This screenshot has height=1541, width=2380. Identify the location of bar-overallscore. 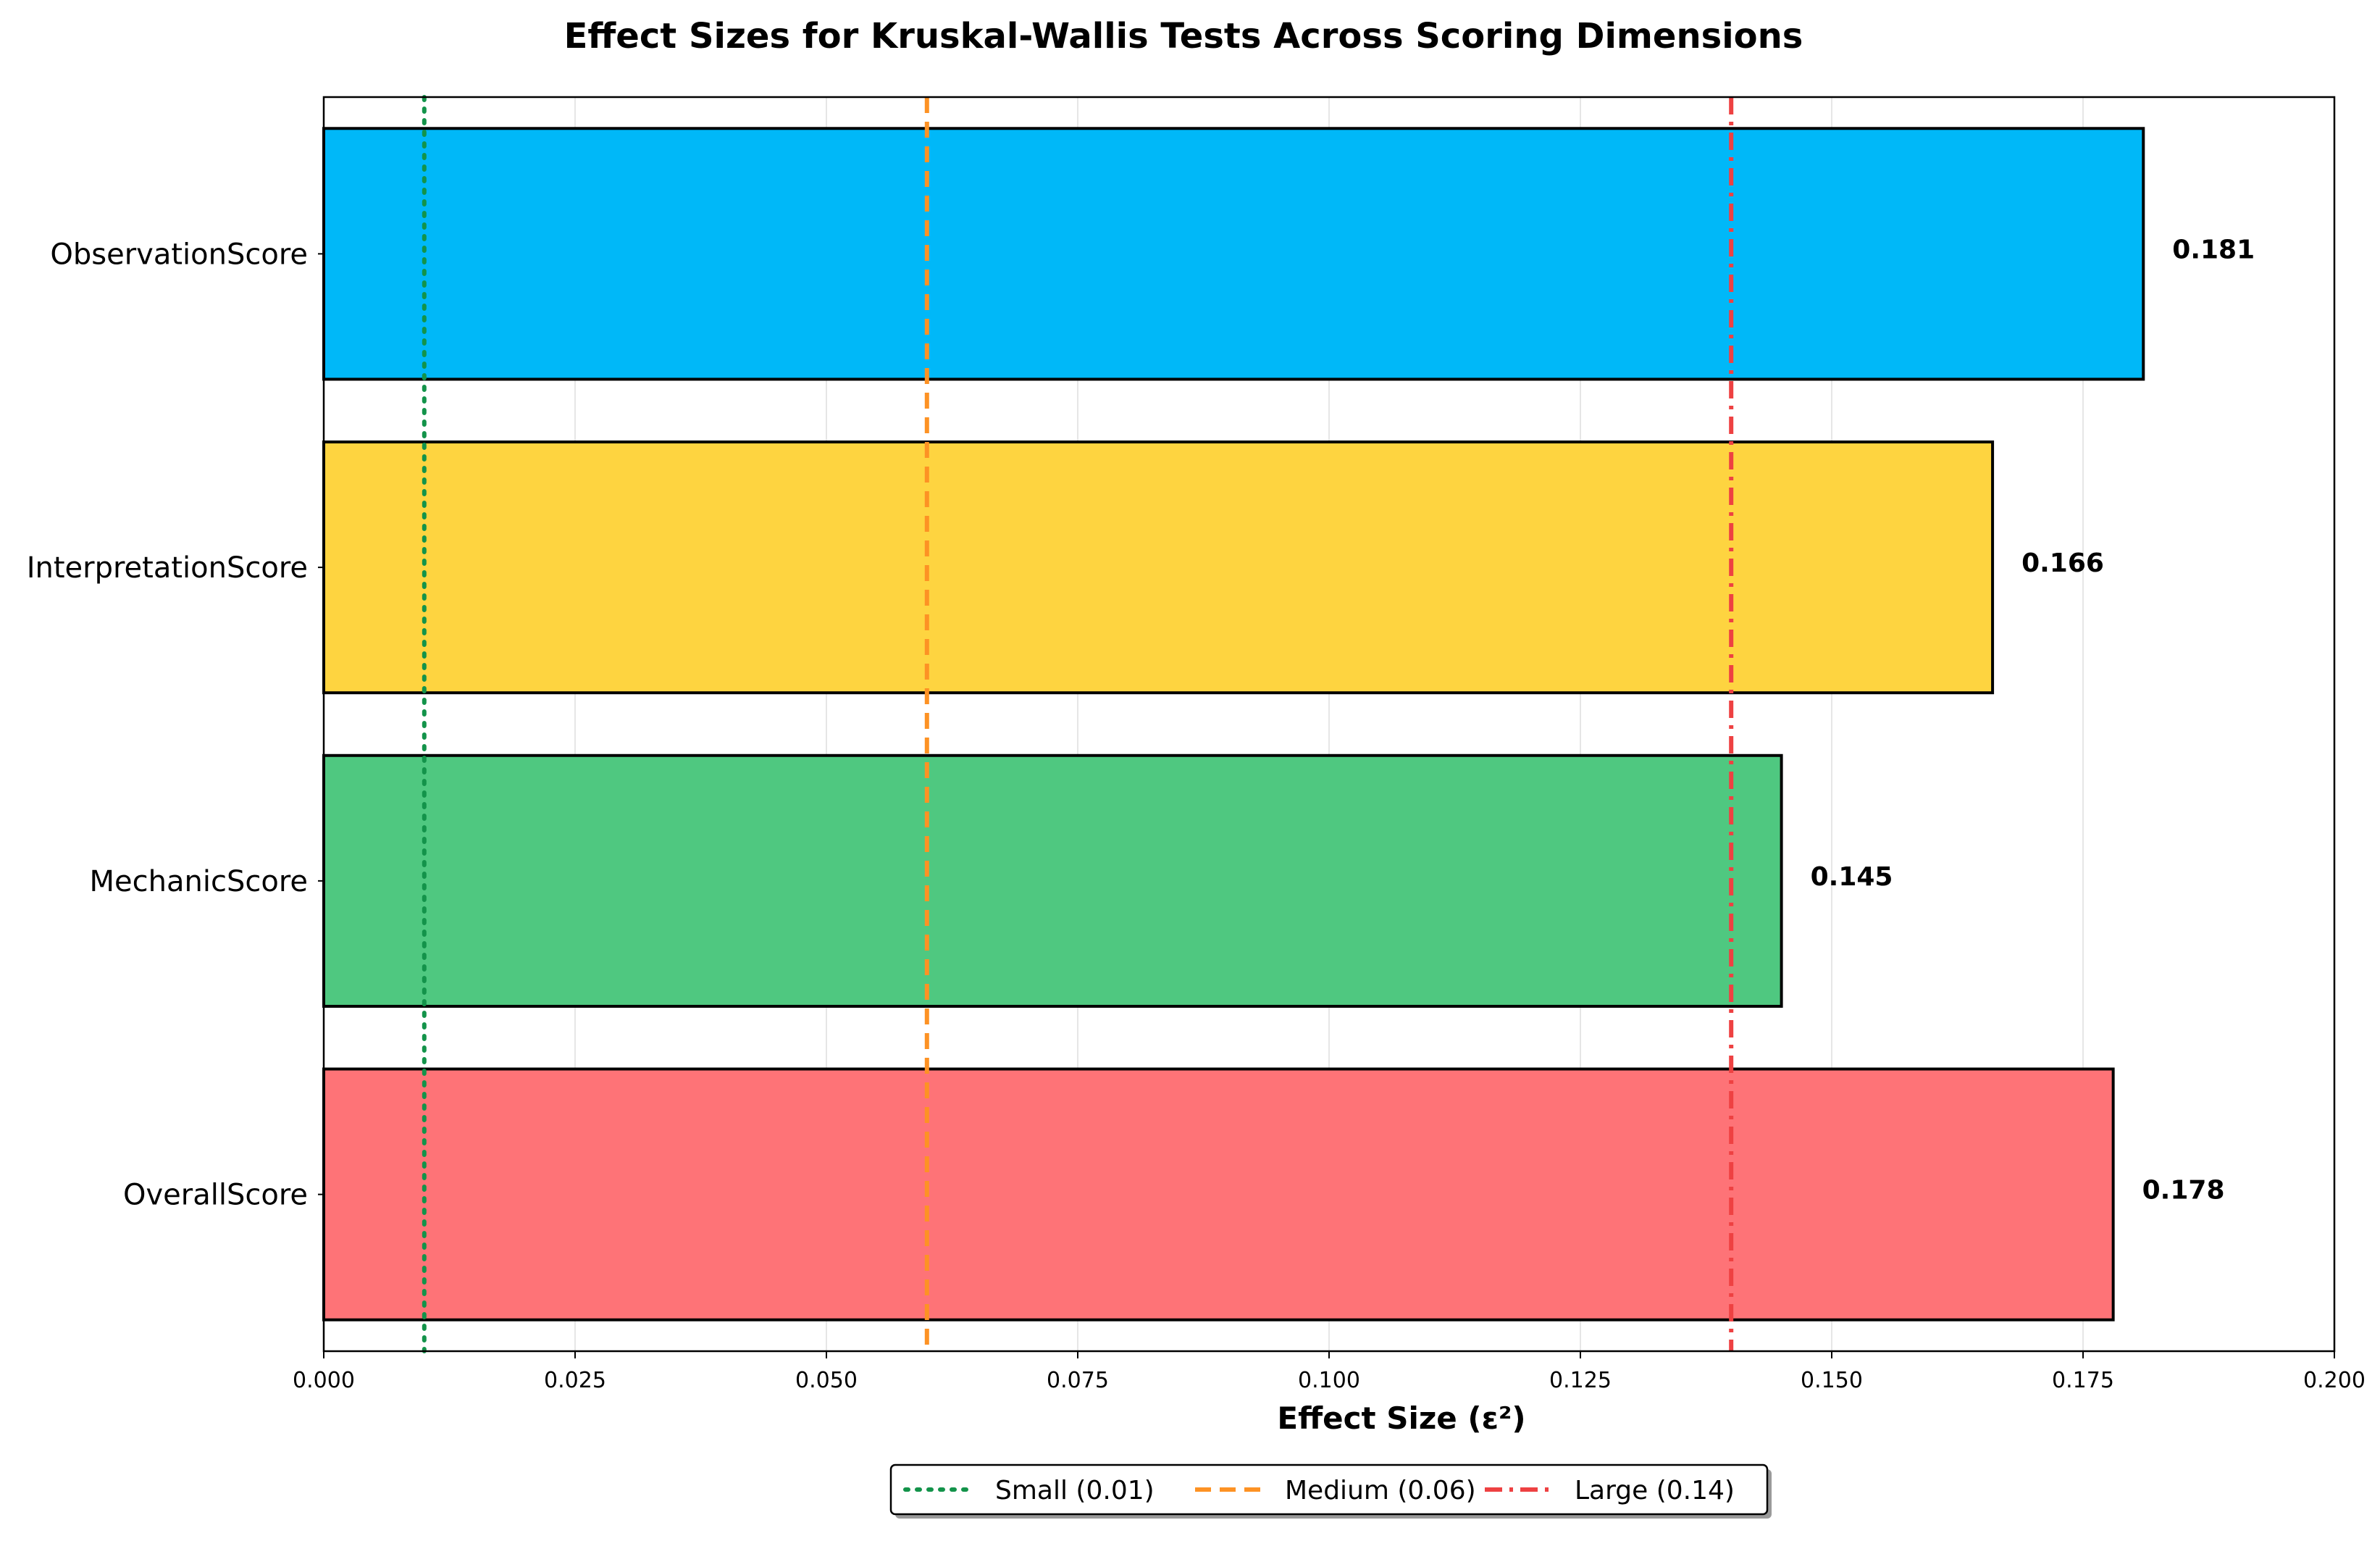
(1218, 1194).